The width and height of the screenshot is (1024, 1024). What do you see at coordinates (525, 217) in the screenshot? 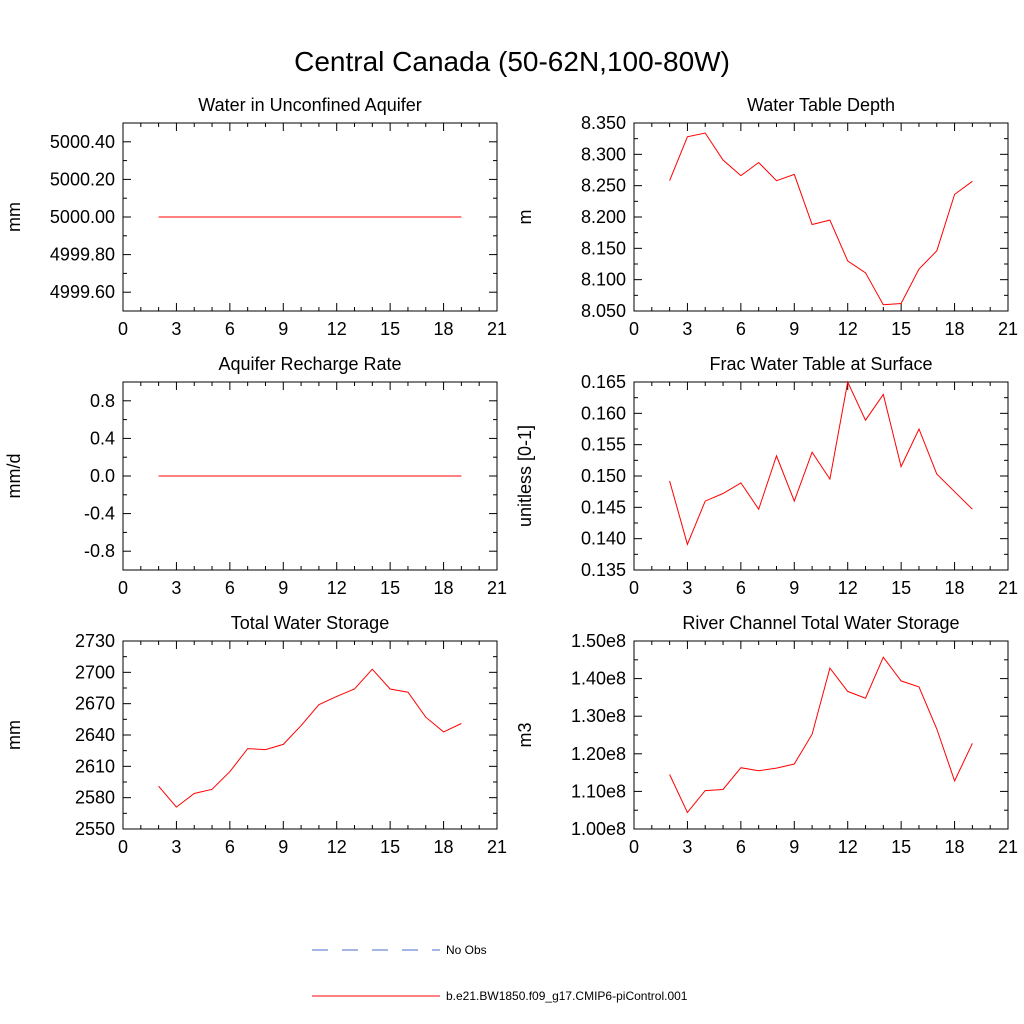
I see `y-axis-label: m` at bounding box center [525, 217].